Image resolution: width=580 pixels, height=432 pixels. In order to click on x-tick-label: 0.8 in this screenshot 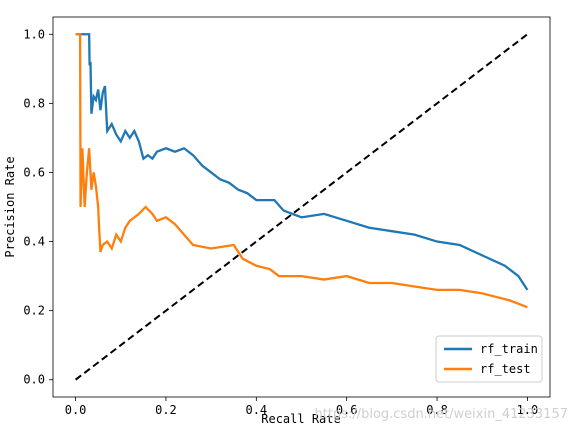, I will do `click(437, 410)`.